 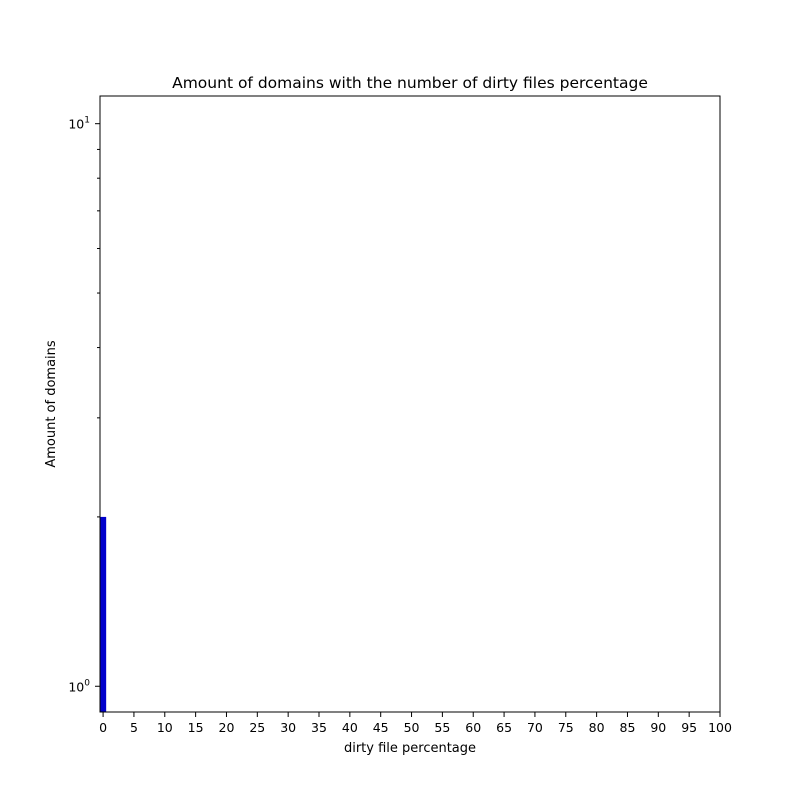 I want to click on bars-layer, so click(x=103, y=614).